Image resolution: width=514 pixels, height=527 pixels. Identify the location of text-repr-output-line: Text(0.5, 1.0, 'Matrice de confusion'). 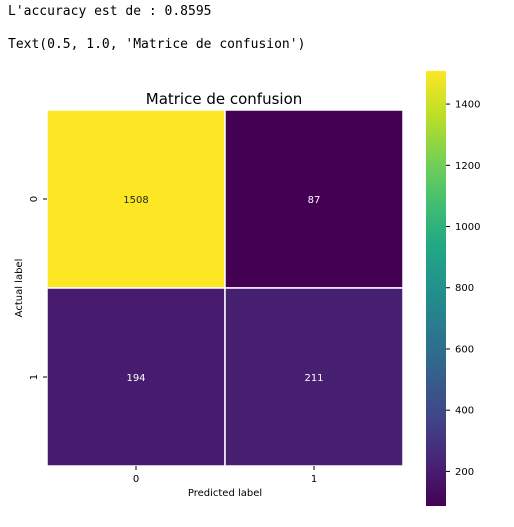
(157, 44).